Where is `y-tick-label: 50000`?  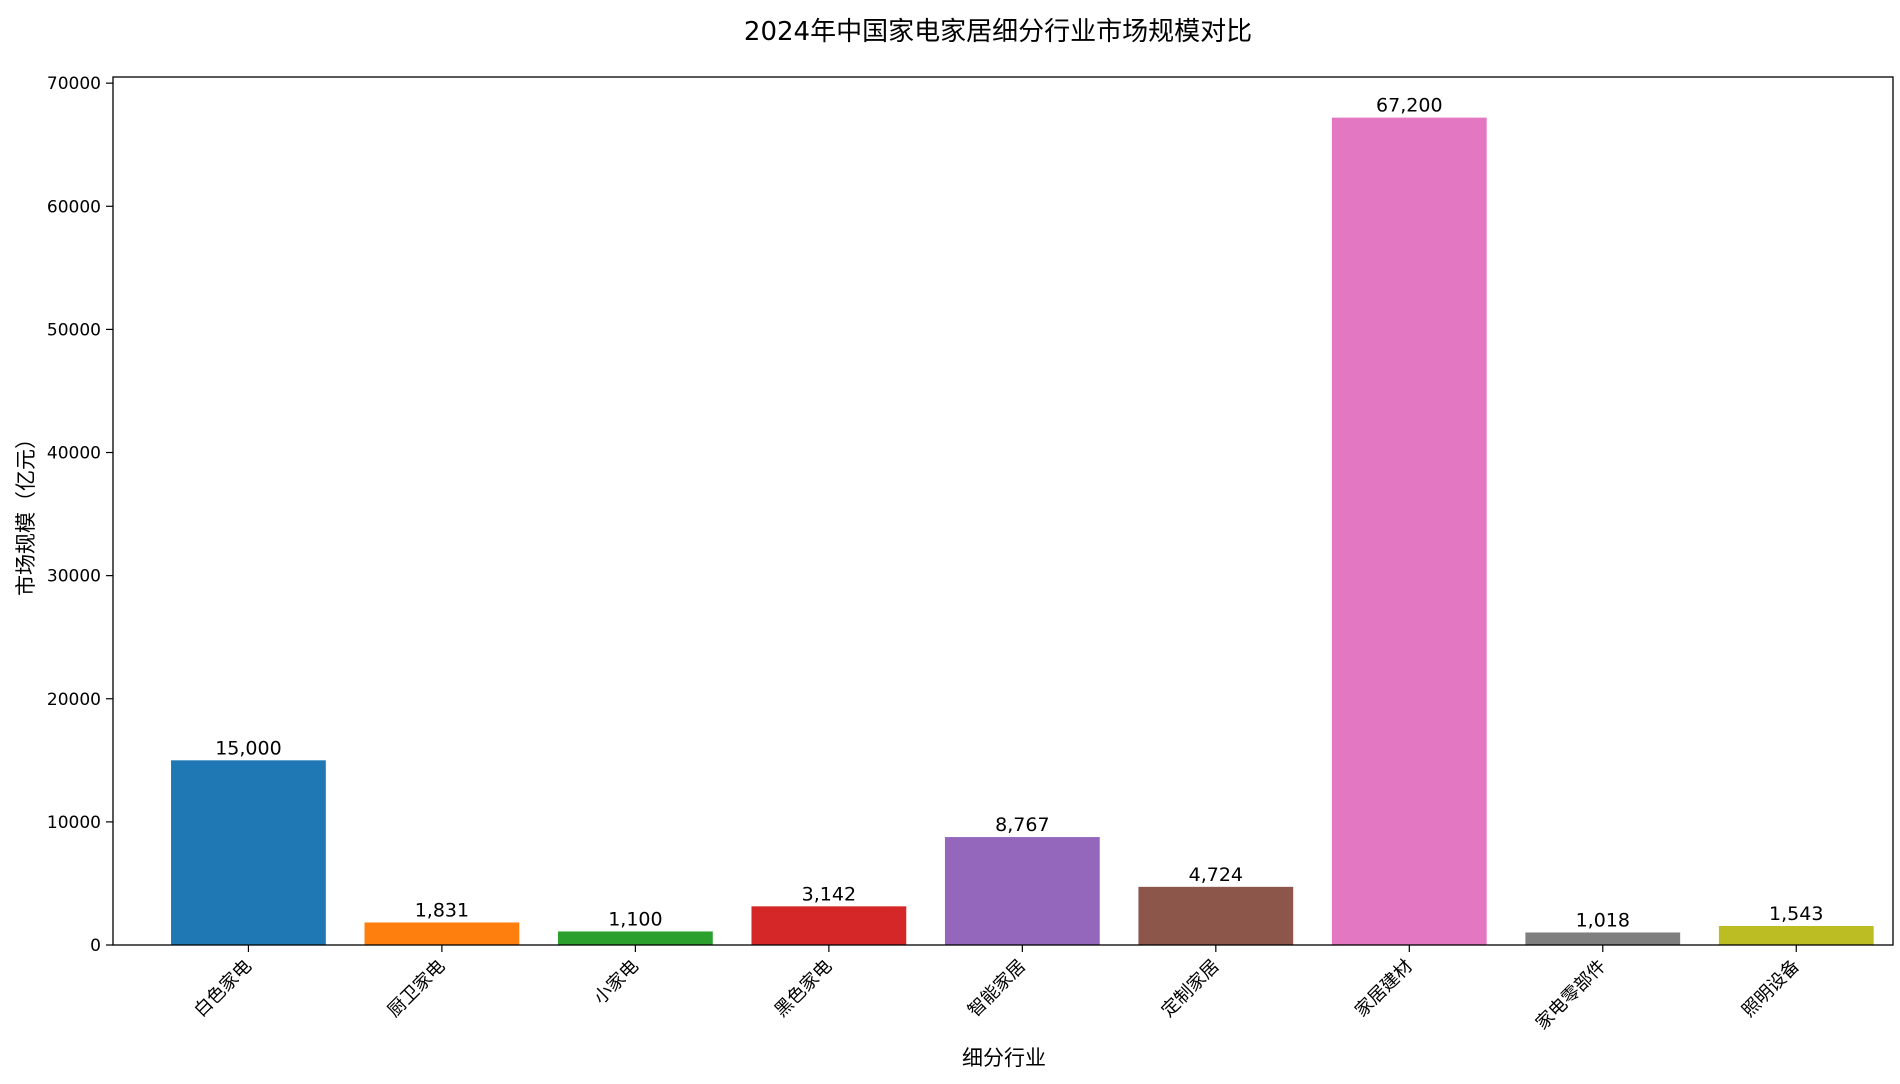 y-tick-label: 50000 is located at coordinates (74, 330).